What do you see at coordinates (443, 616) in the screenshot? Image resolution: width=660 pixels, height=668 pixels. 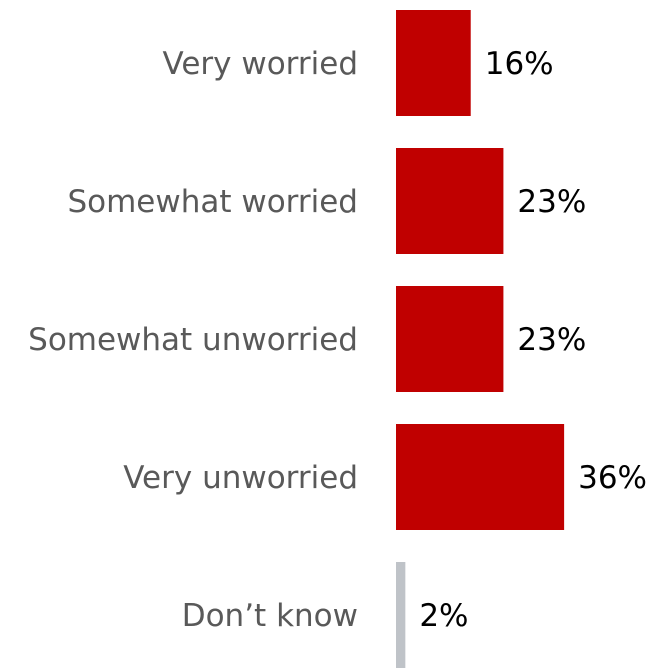 I see `data-label: 2%` at bounding box center [443, 616].